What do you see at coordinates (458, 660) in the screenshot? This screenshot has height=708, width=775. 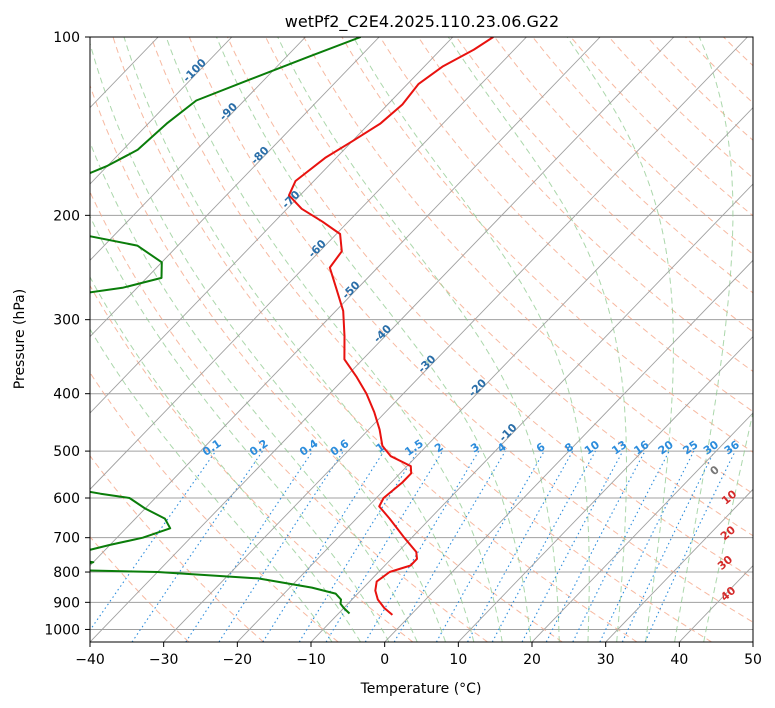 I see `x-tick-label: 10` at bounding box center [458, 660].